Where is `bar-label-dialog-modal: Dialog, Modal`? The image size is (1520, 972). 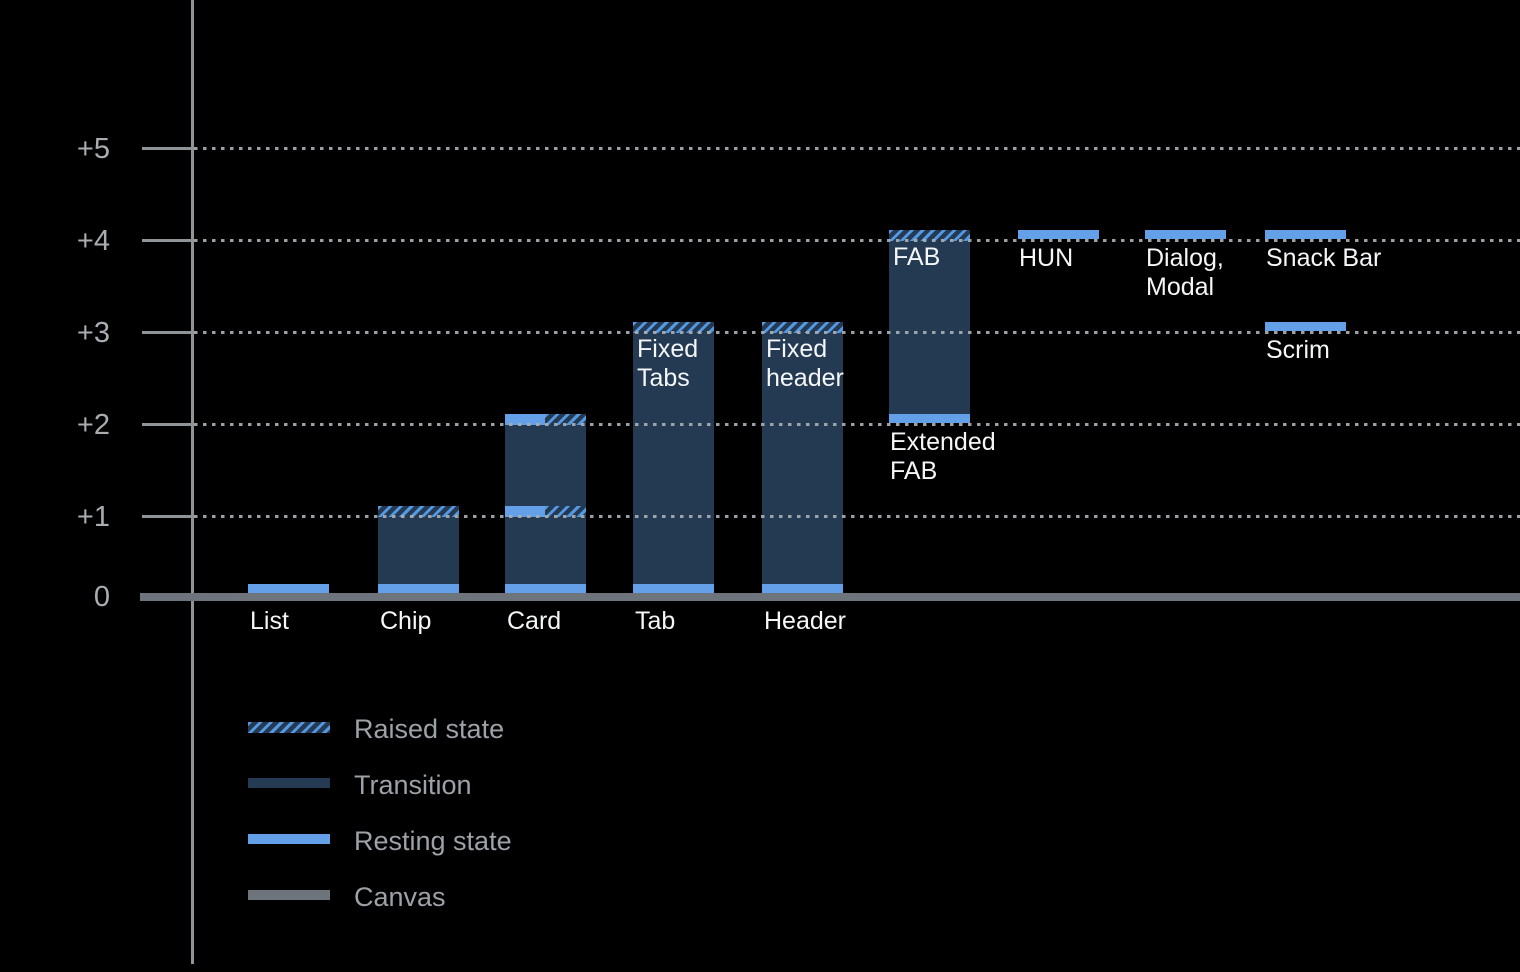
bar-label-dialog-modal: Dialog, Modal is located at coordinates (1185, 273).